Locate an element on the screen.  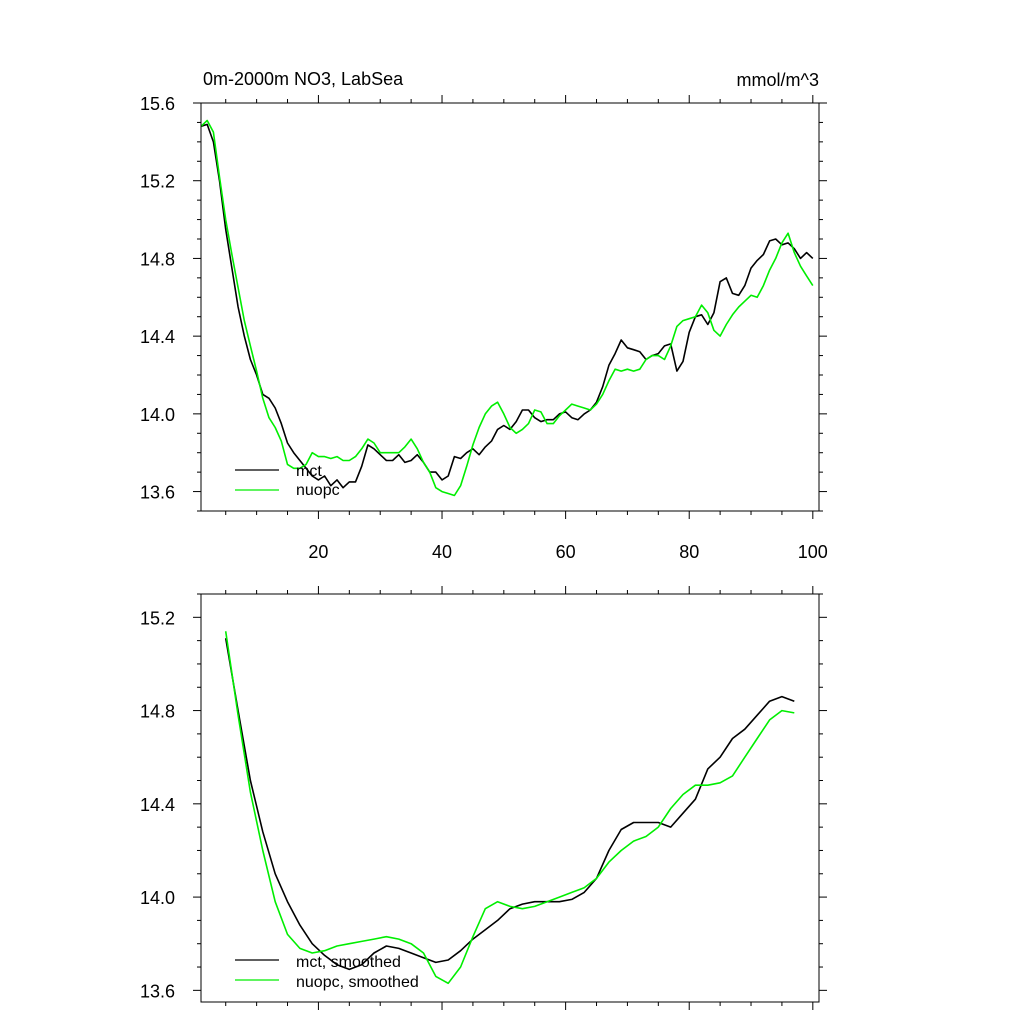
bottom-legend: mct, smoothed nuopc, smoothed is located at coordinates (327, 972).